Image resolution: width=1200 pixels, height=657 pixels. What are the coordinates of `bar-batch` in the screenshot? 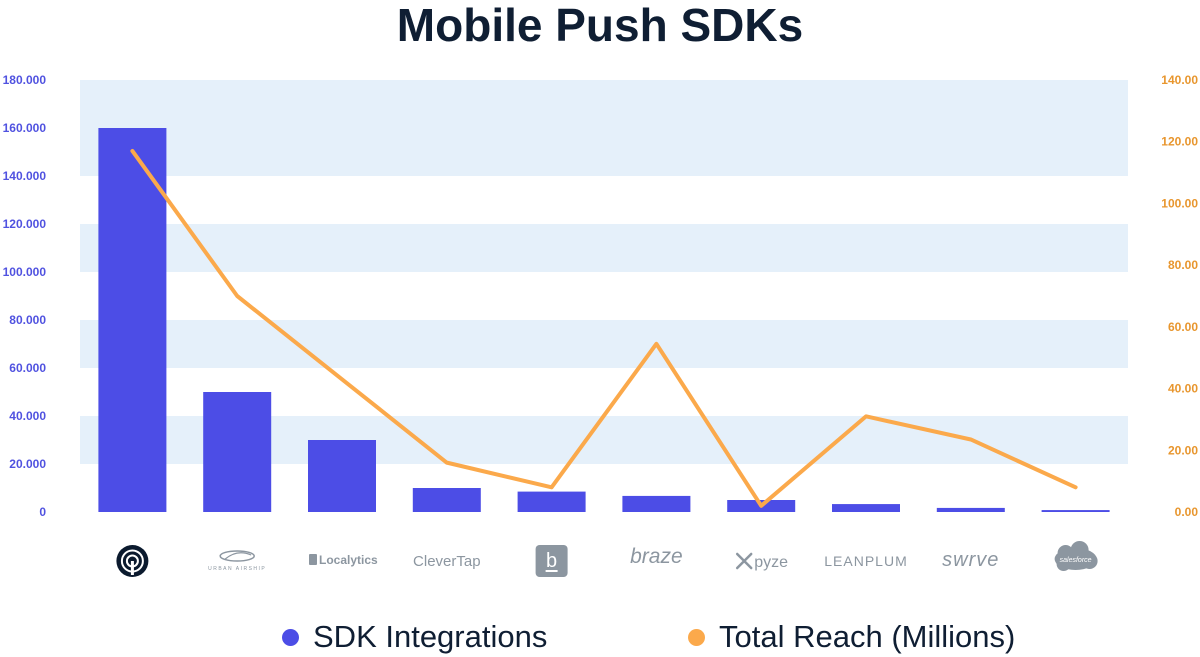 It's located at (552, 502).